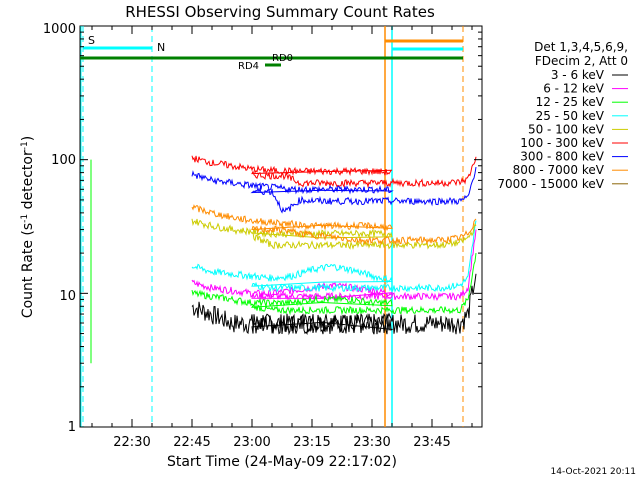 The height and width of the screenshot is (480, 640). Describe the element at coordinates (550, 184) in the screenshot. I see `legend-label: 7000 - 15000 keV` at that location.